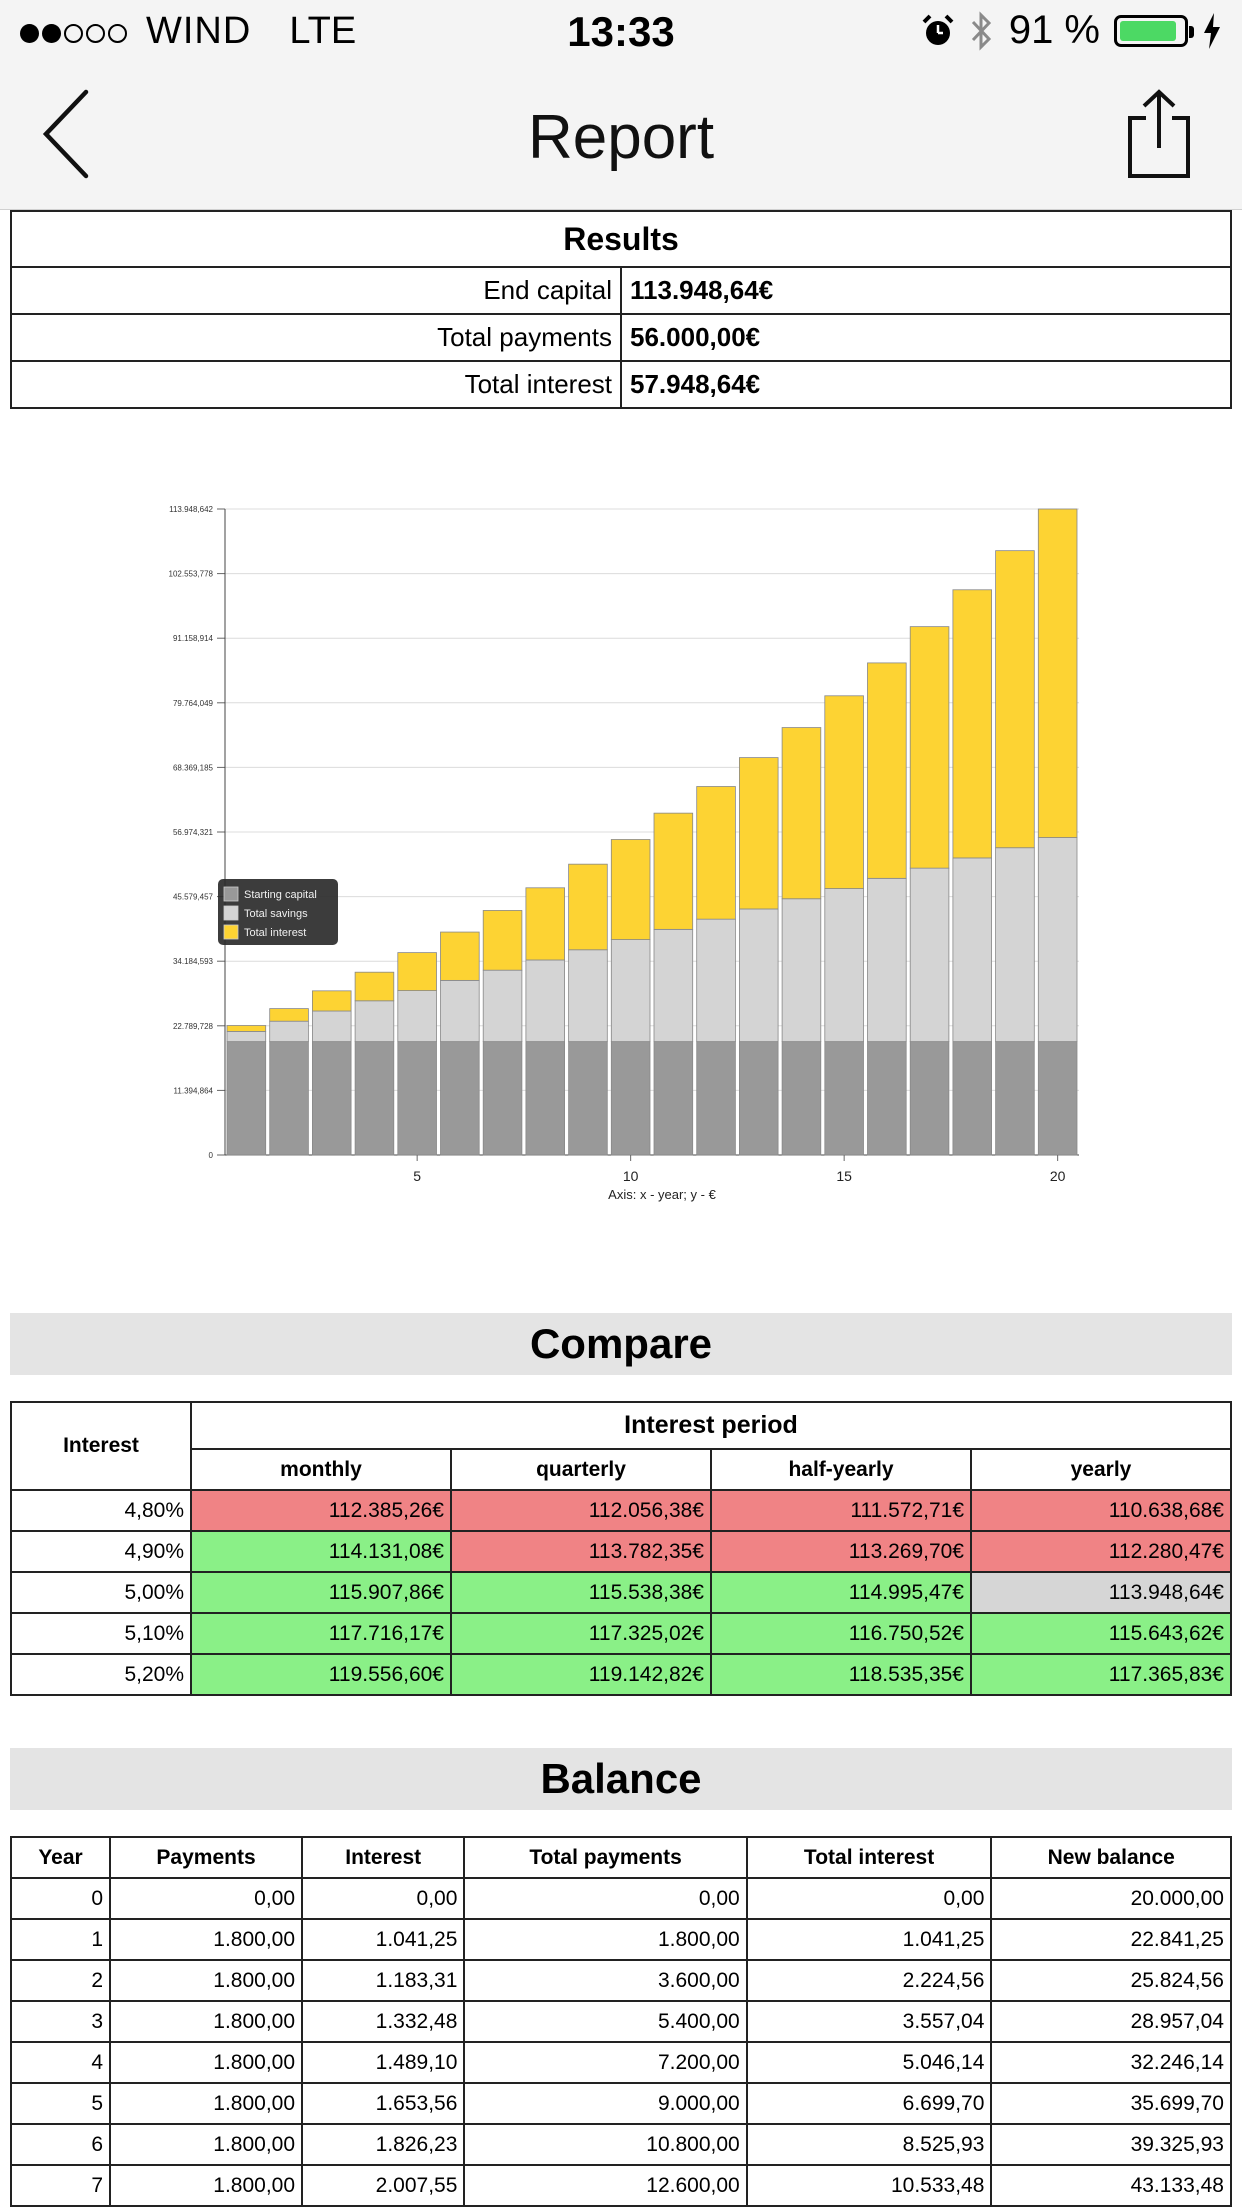 This screenshot has height=2208, width=1242. What do you see at coordinates (605, 1980) in the screenshot?
I see `balance-cell: 3.600,00` at bounding box center [605, 1980].